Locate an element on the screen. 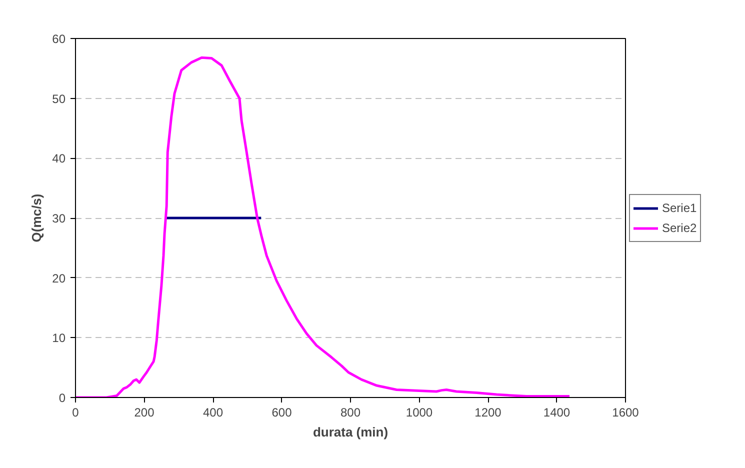 The width and height of the screenshot is (745, 468). x-tick-label: 0 is located at coordinates (76, 413).